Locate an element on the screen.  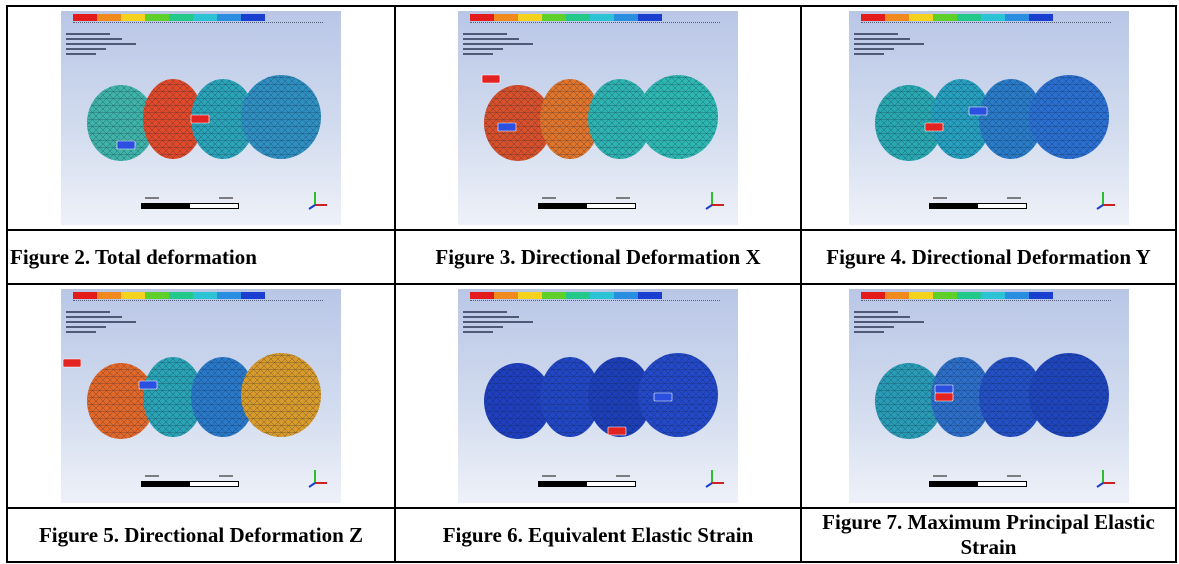
figure-3-image-cell is located at coordinates (598, 118).